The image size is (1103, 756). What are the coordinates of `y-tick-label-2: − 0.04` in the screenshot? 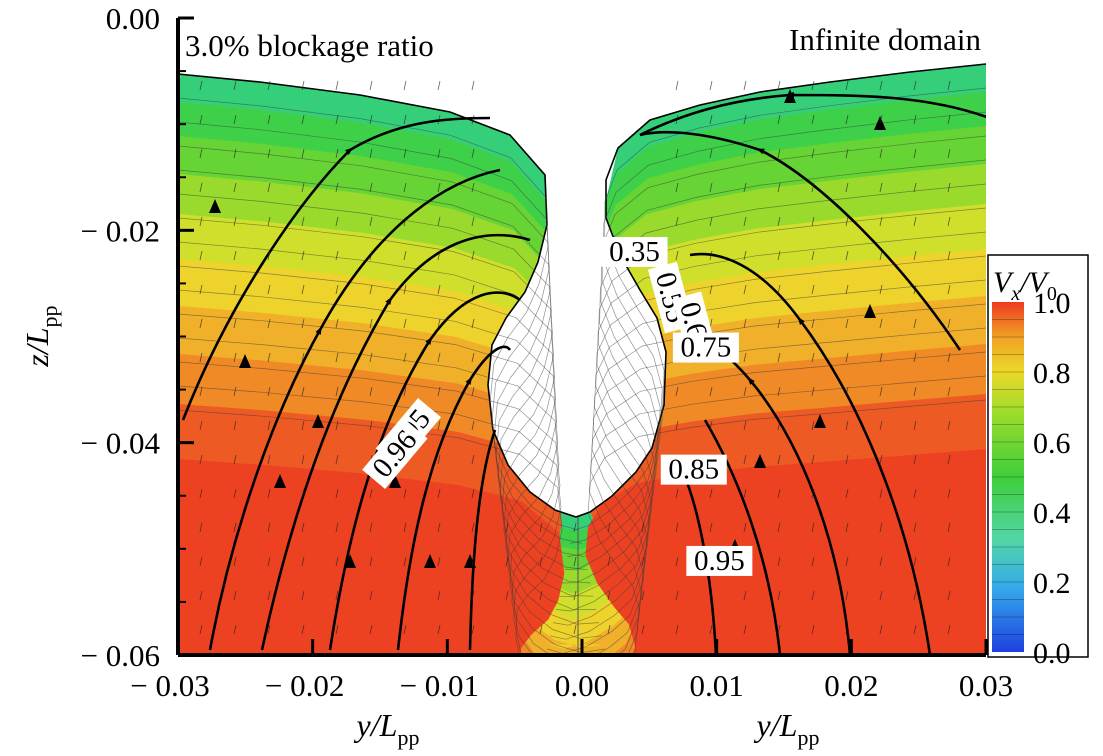 It's located at (121, 443).